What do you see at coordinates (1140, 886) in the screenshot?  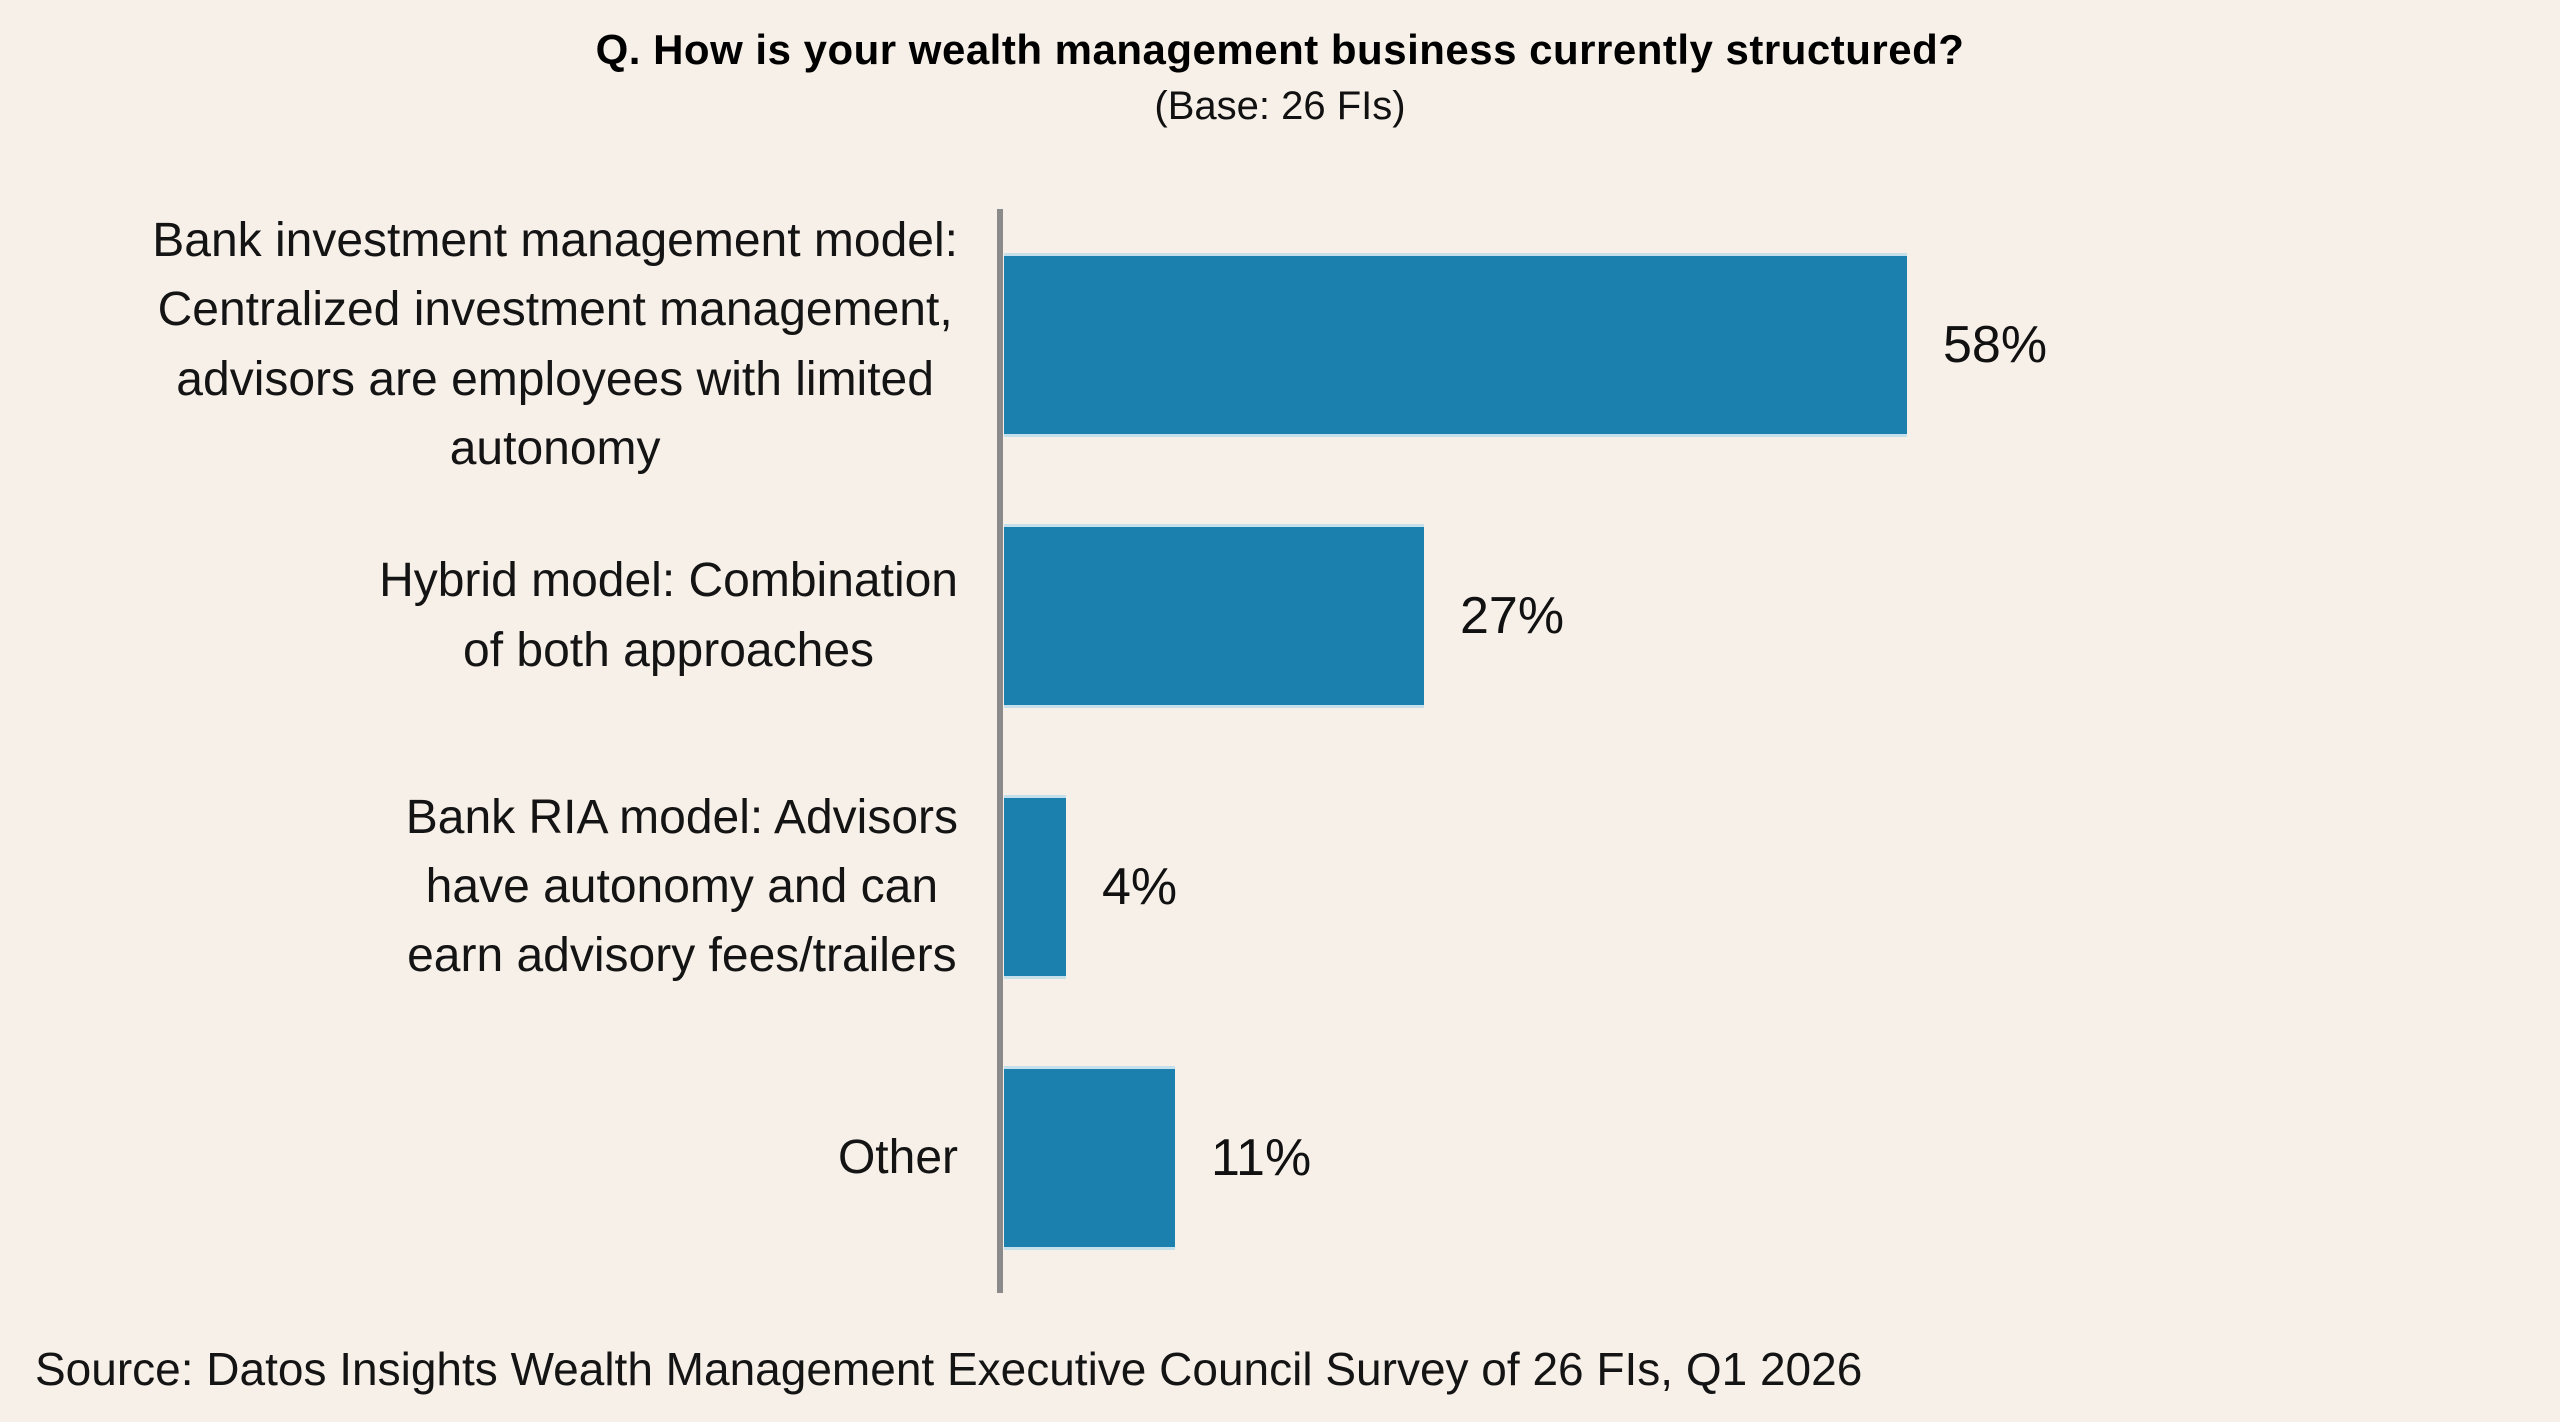 I see `value-label: 4%` at bounding box center [1140, 886].